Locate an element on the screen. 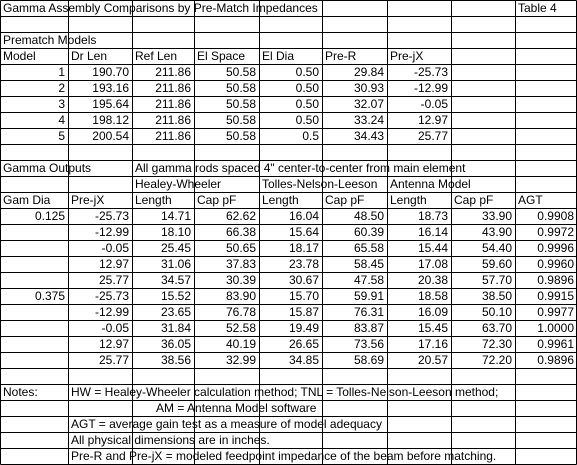 The height and width of the screenshot is (465, 577). column-header: Pre-R is located at coordinates (341, 56).